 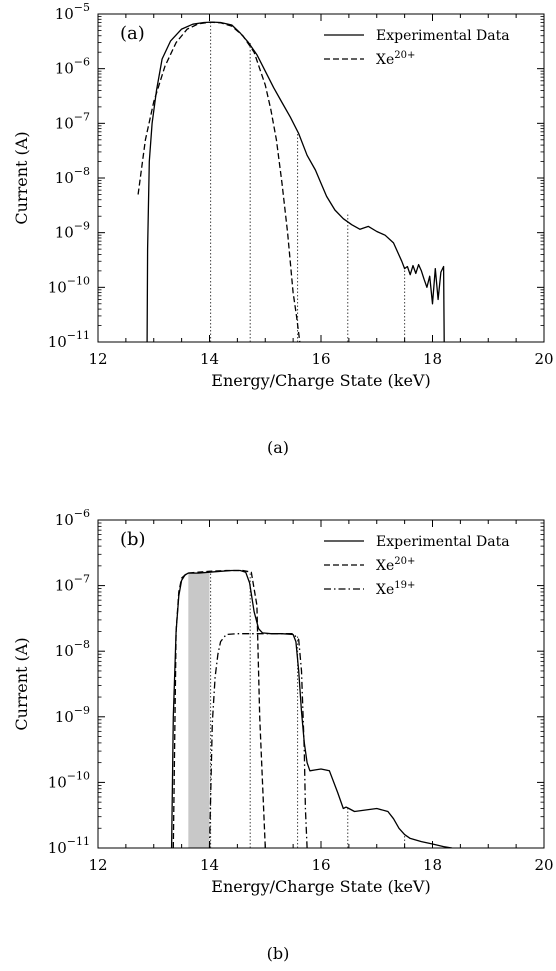 I want to click on series-group, so click(x=311, y=708).